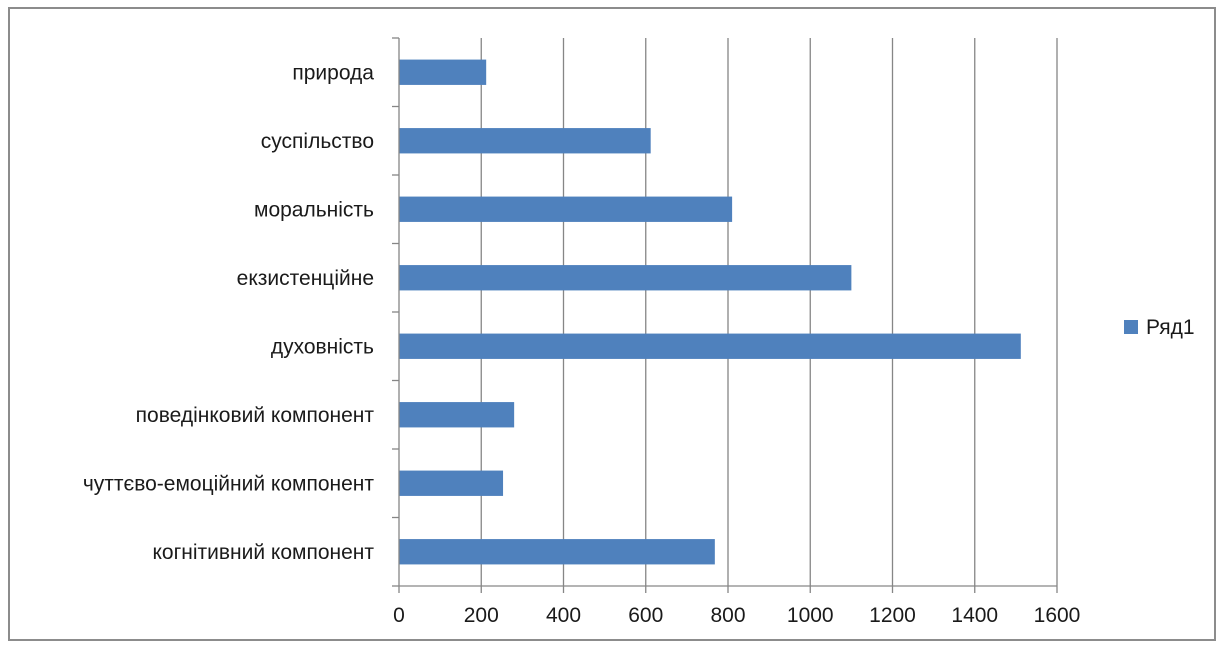  What do you see at coordinates (399, 615) in the screenshot?
I see `x-tick-label: 0` at bounding box center [399, 615].